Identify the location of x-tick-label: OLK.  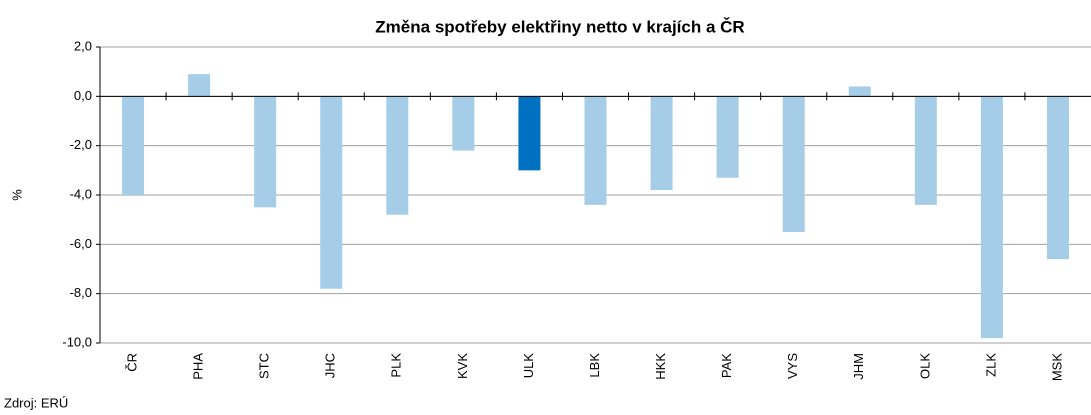
(924, 366).